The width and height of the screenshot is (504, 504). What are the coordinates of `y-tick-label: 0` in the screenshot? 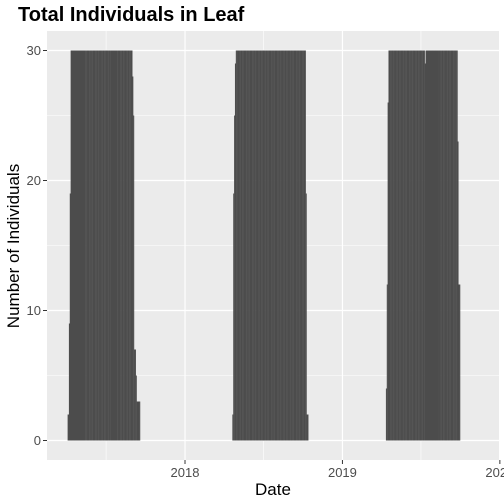 It's located at (37, 440).